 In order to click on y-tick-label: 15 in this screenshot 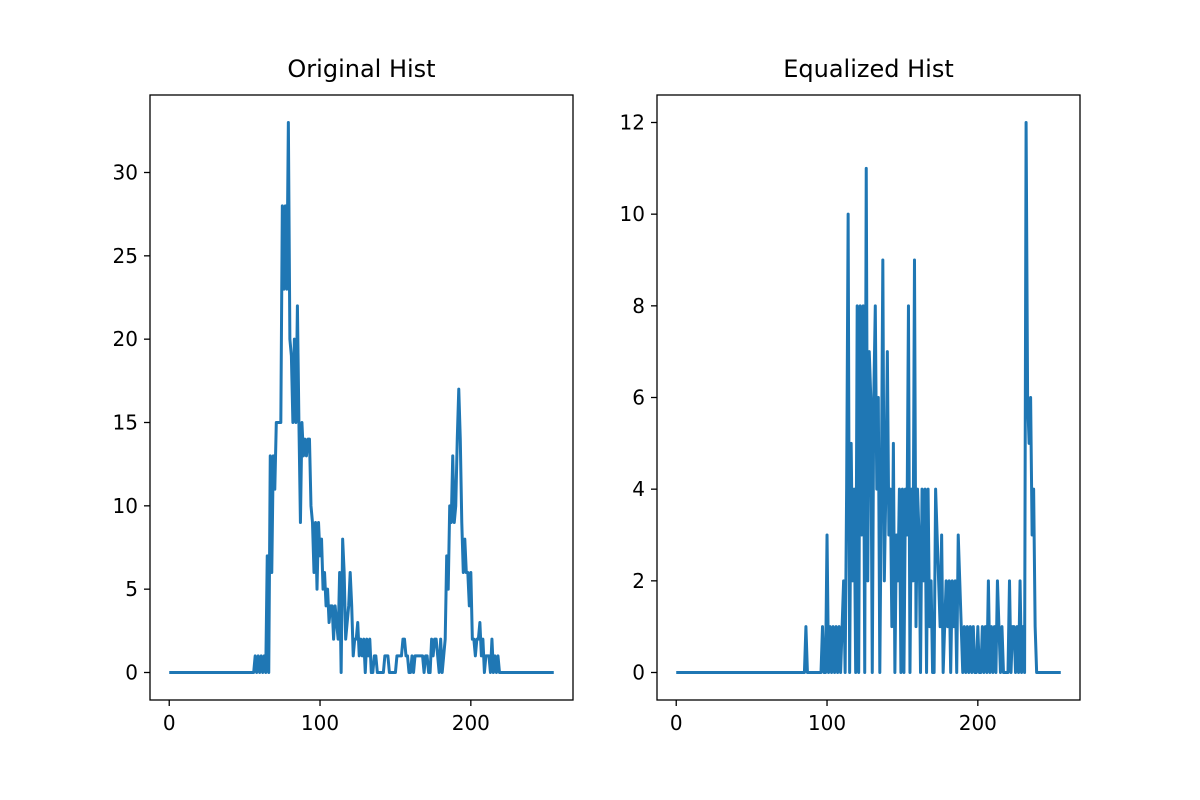, I will do `click(125, 423)`.